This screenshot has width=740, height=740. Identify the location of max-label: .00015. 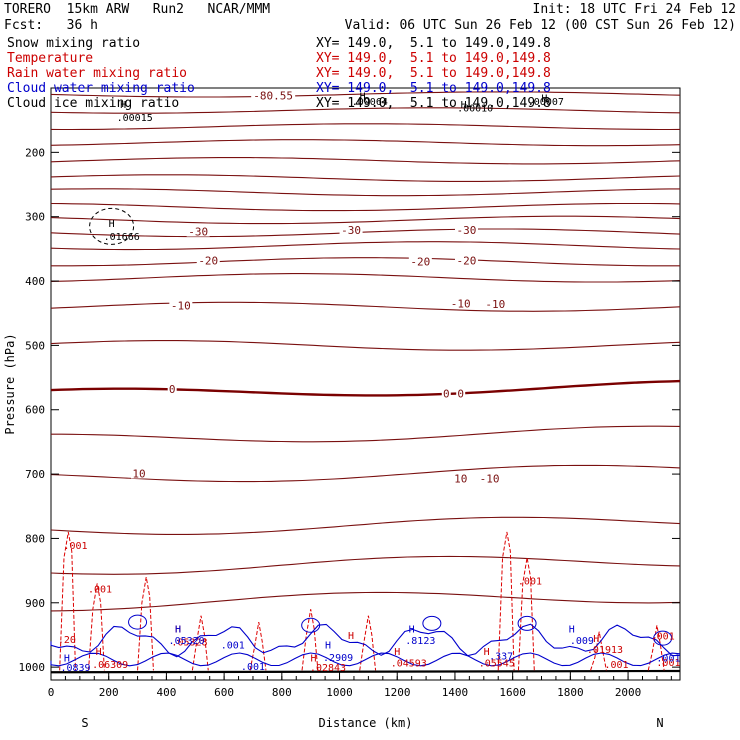
(135, 118).